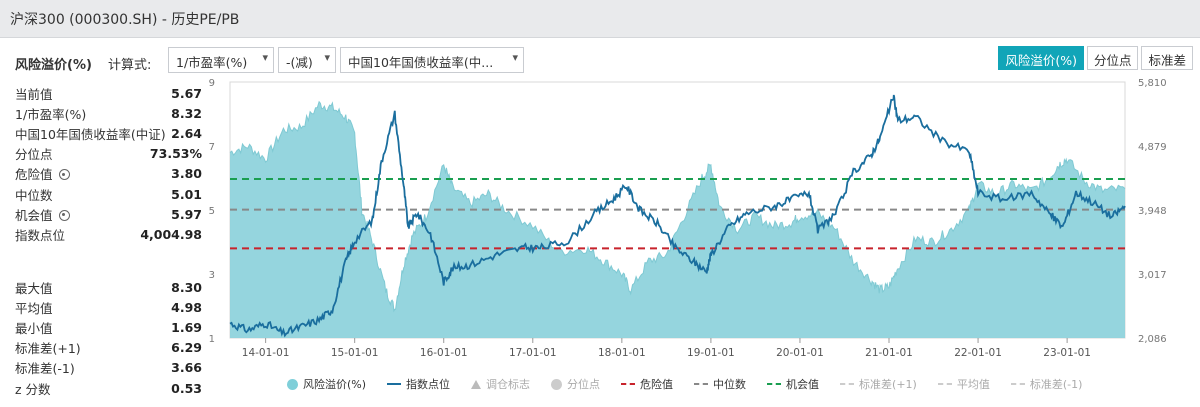 The image size is (1200, 407). What do you see at coordinates (888, 384) in the screenshot?
I see `legend-label: 标准差(+1)` at bounding box center [888, 384].